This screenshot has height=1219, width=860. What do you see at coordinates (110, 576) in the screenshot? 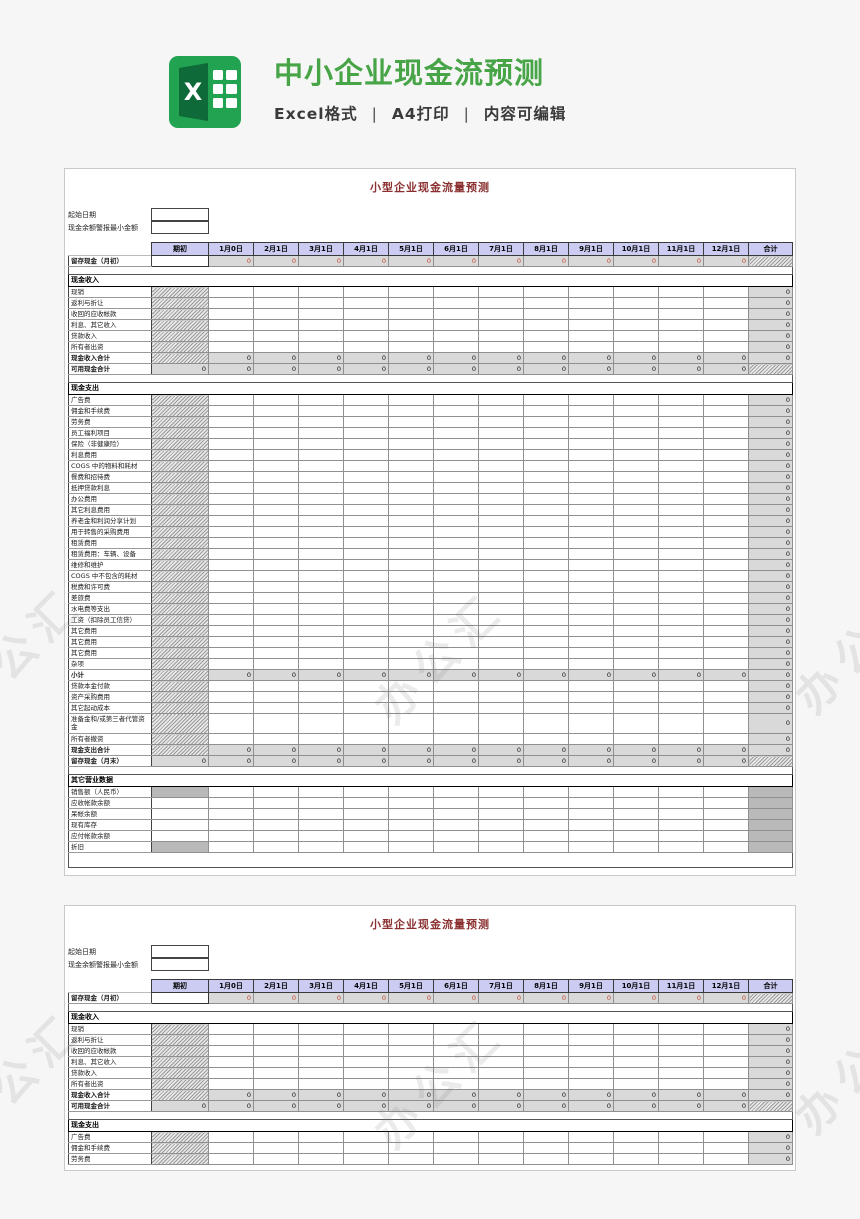
I see `row-label: COGS 中不包含的耗材` at bounding box center [110, 576].